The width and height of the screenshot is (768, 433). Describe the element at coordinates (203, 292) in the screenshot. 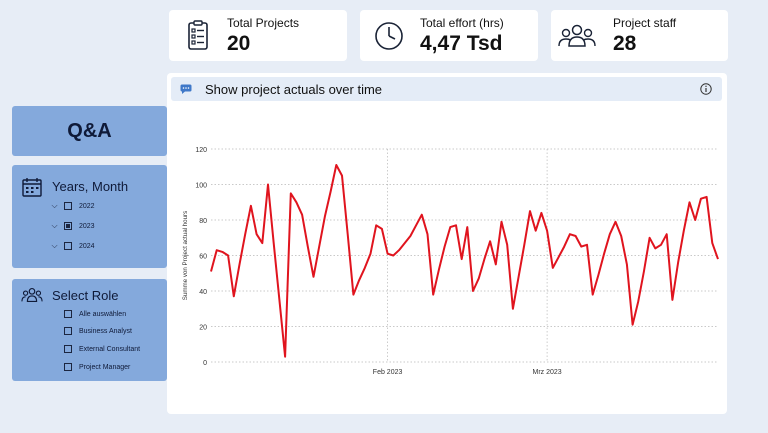

I see `y-tick-label: 40` at that location.